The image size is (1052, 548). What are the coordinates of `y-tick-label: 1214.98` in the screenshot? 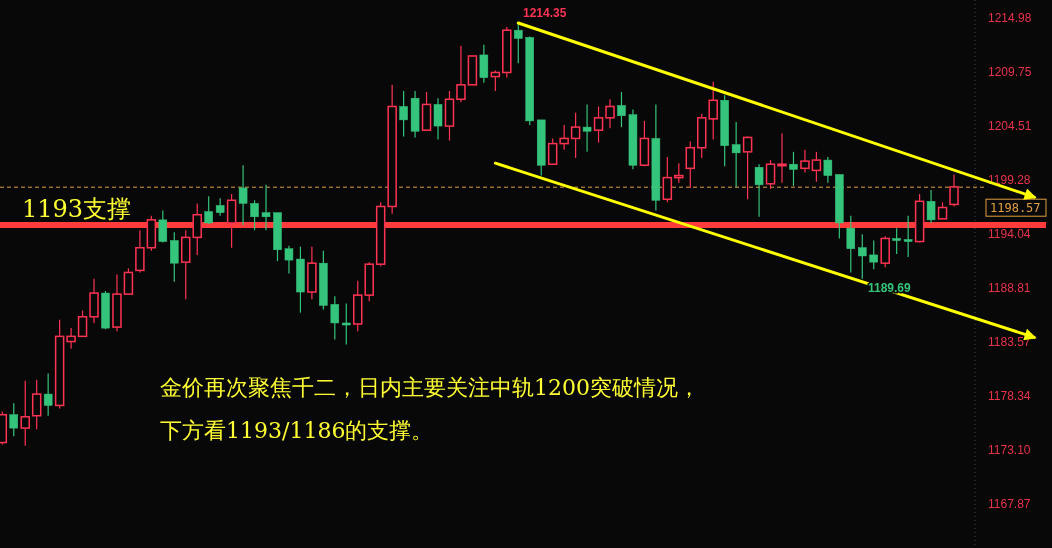 It's located at (1010, 18).